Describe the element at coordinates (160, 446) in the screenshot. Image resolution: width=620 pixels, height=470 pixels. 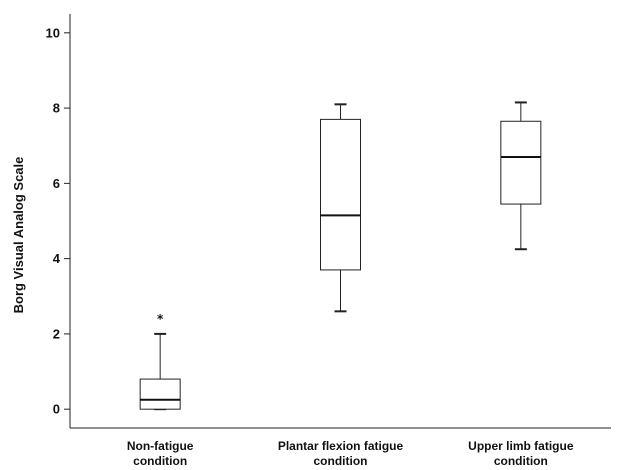
I see `x-category-label-line: Non-fatigue` at that location.